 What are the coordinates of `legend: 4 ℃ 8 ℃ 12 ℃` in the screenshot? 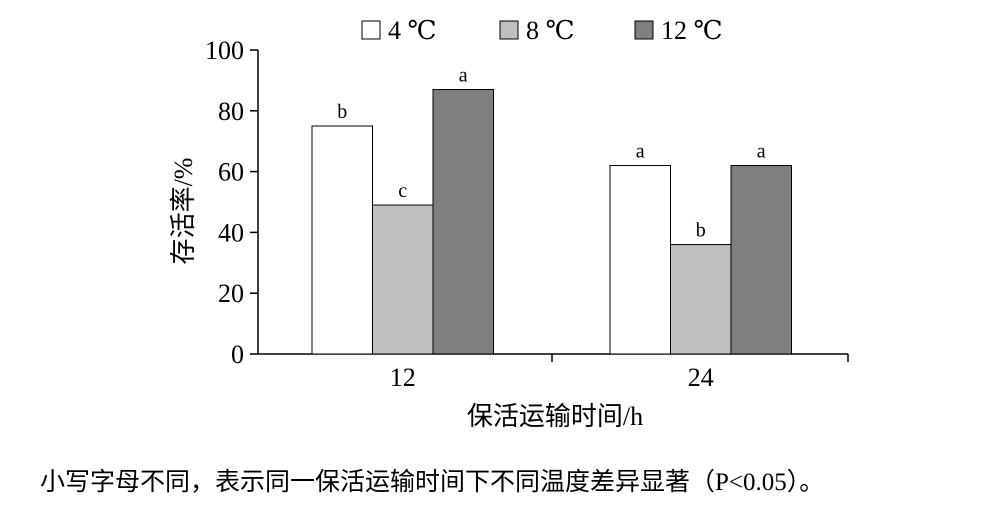 It's located at (542, 30).